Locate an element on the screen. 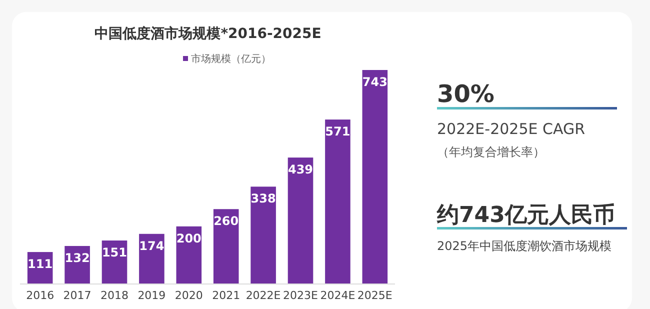 The image size is (650, 309). data-label: 174 is located at coordinates (151, 245).